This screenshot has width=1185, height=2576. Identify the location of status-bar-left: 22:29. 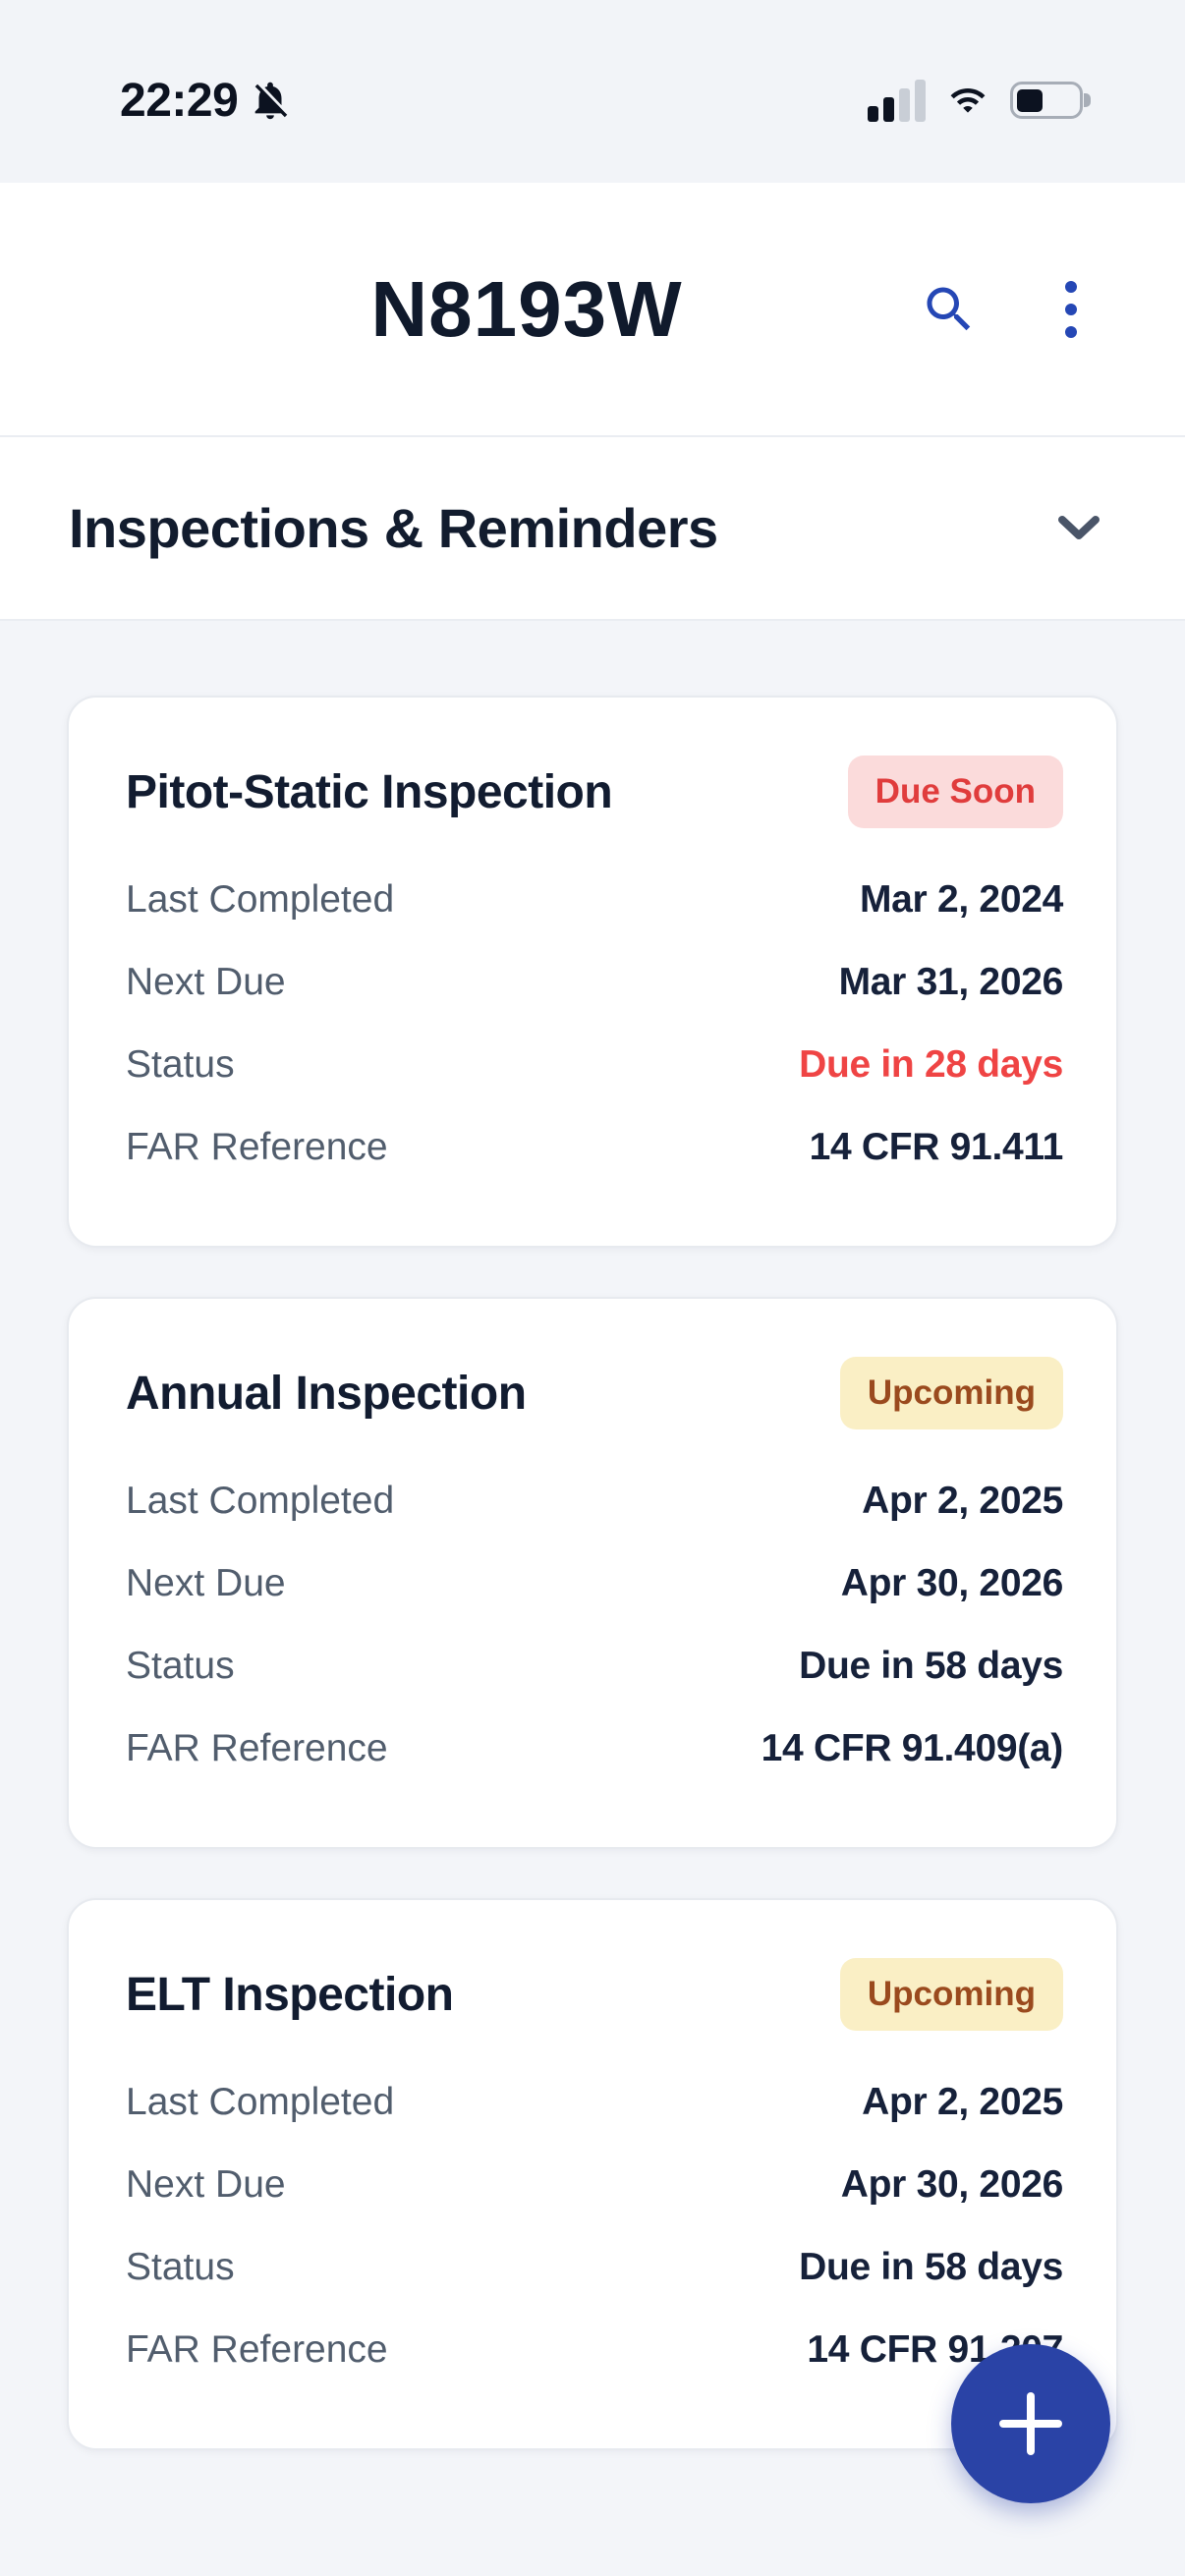
(207, 101).